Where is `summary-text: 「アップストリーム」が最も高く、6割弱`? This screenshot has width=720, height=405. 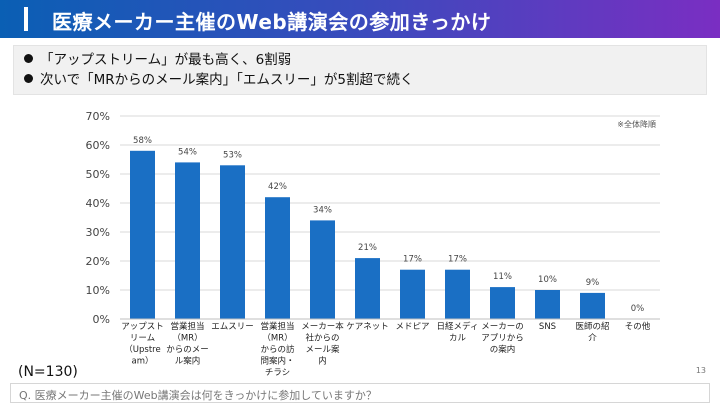 summary-text: 「アップストリーム」が最も高く、6割弱 is located at coordinates (166, 60).